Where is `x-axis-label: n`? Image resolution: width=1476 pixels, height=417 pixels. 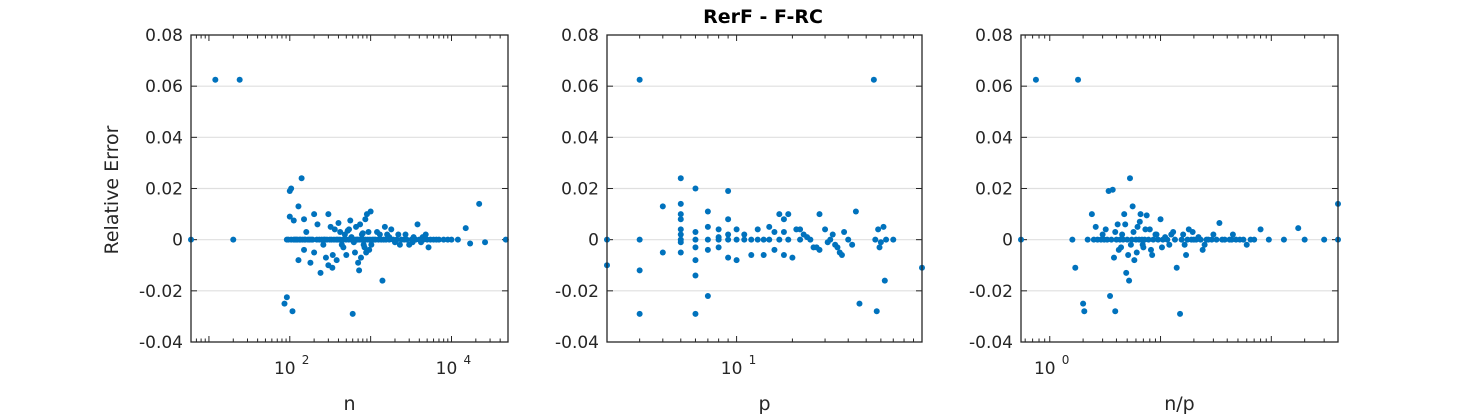 x-axis-label: n is located at coordinates (349, 404).